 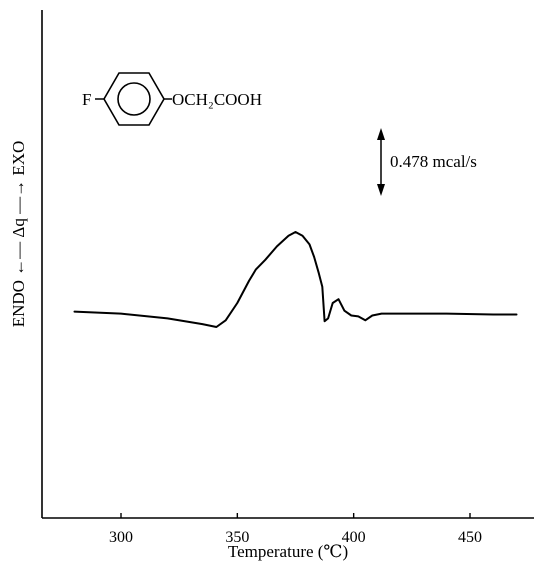 I want to click on scale-bar-label: 0.478 mcal/s, so click(x=433, y=161).